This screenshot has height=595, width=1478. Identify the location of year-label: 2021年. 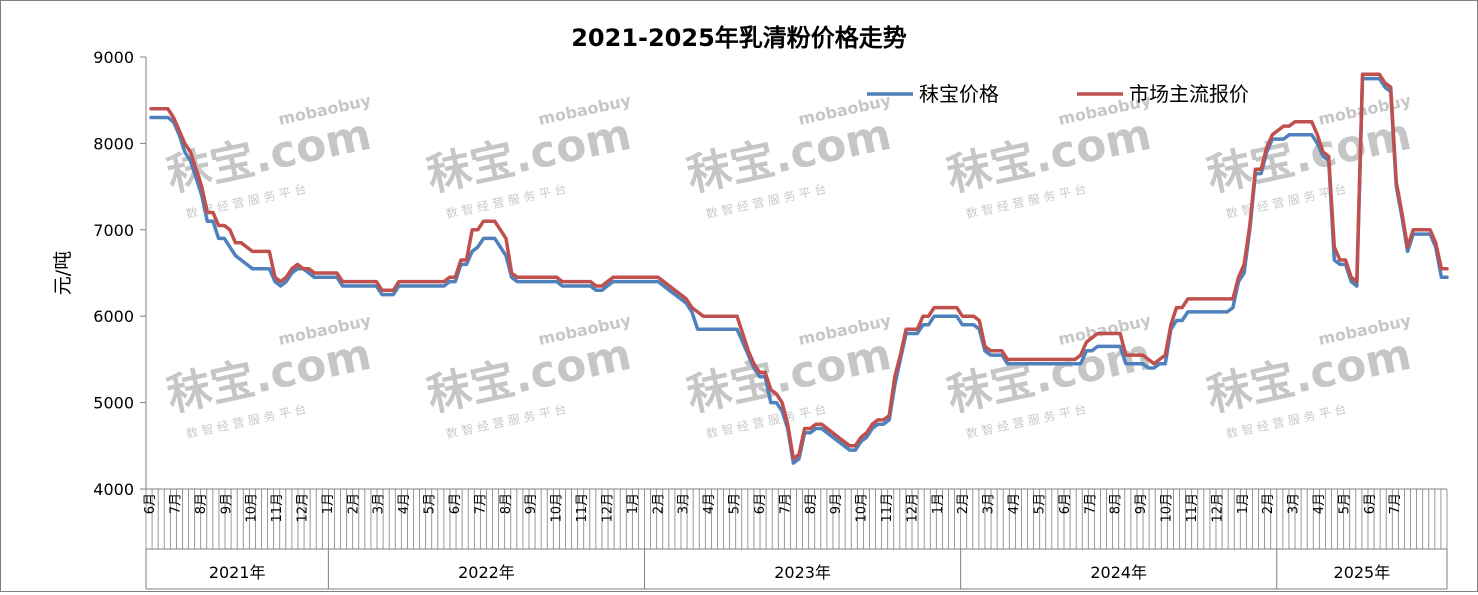
(237, 572).